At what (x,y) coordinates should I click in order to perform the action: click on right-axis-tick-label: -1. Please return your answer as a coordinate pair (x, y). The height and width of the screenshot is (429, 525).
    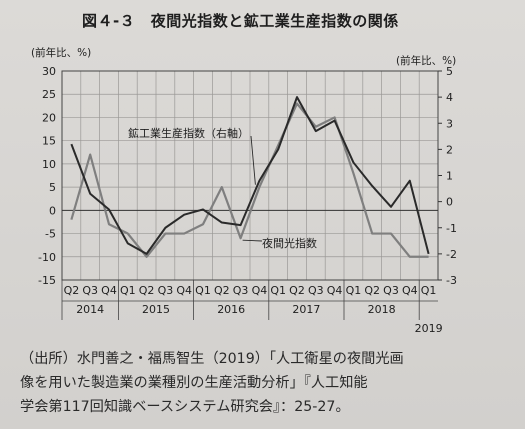
    Looking at the image, I should click on (451, 228).